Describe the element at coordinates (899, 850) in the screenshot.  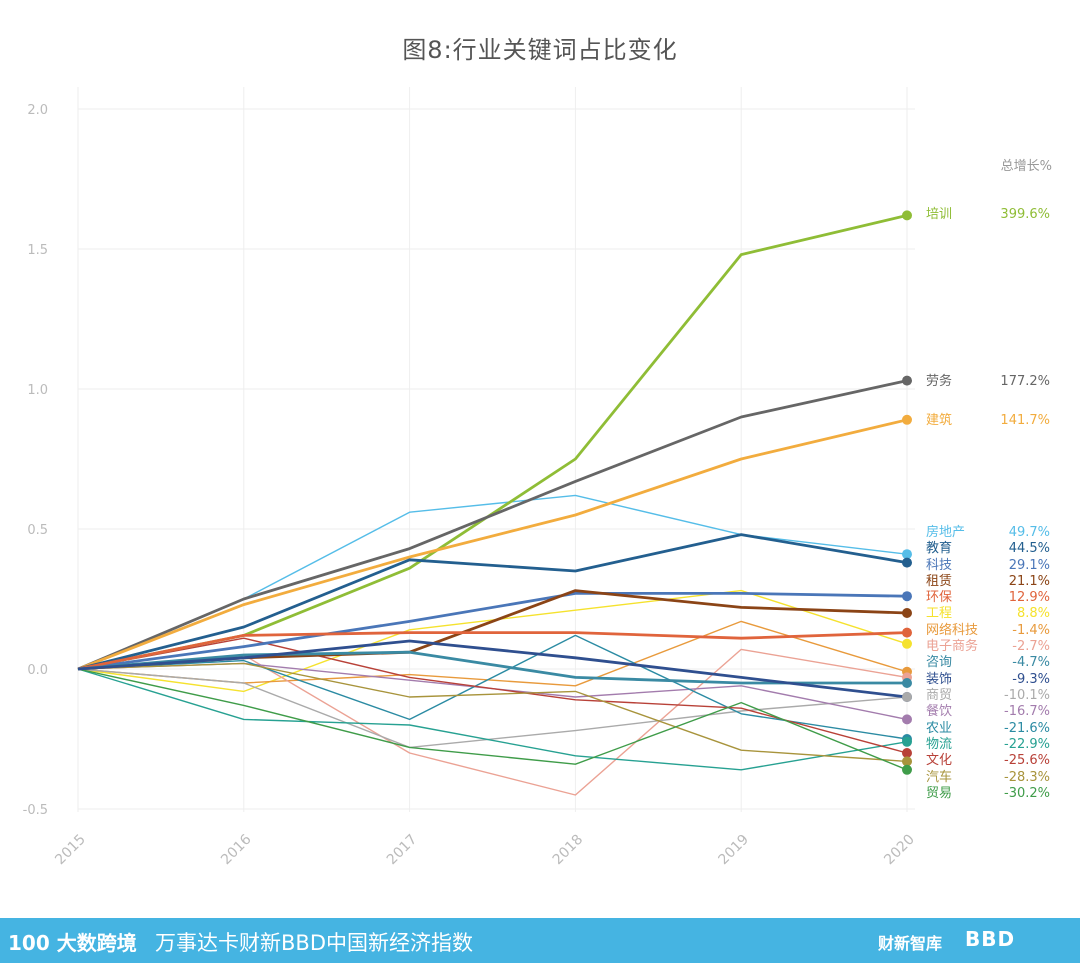
I see `x-tick-label: 2020` at that location.